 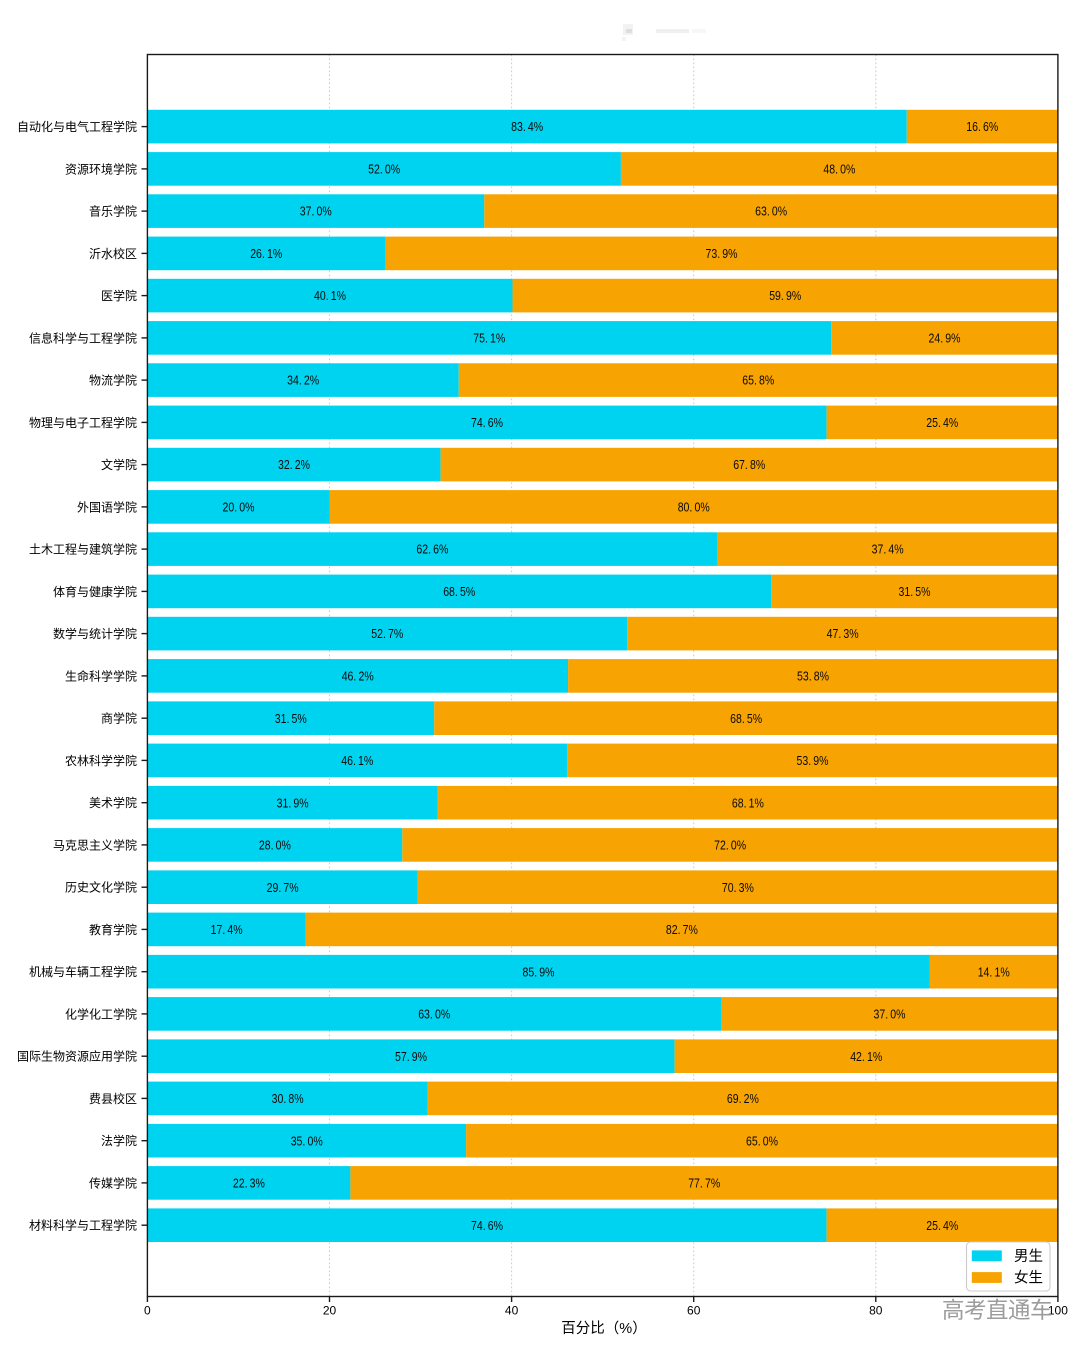 What do you see at coordinates (275, 845) in the screenshot?
I see `svg-text: 28. 0%` at bounding box center [275, 845].